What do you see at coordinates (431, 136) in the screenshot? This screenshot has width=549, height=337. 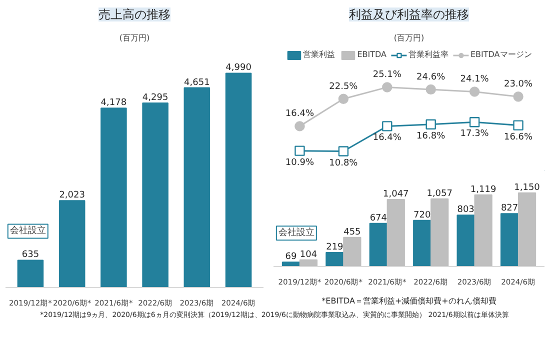 I see `data-label: 16.8%` at bounding box center [431, 136].